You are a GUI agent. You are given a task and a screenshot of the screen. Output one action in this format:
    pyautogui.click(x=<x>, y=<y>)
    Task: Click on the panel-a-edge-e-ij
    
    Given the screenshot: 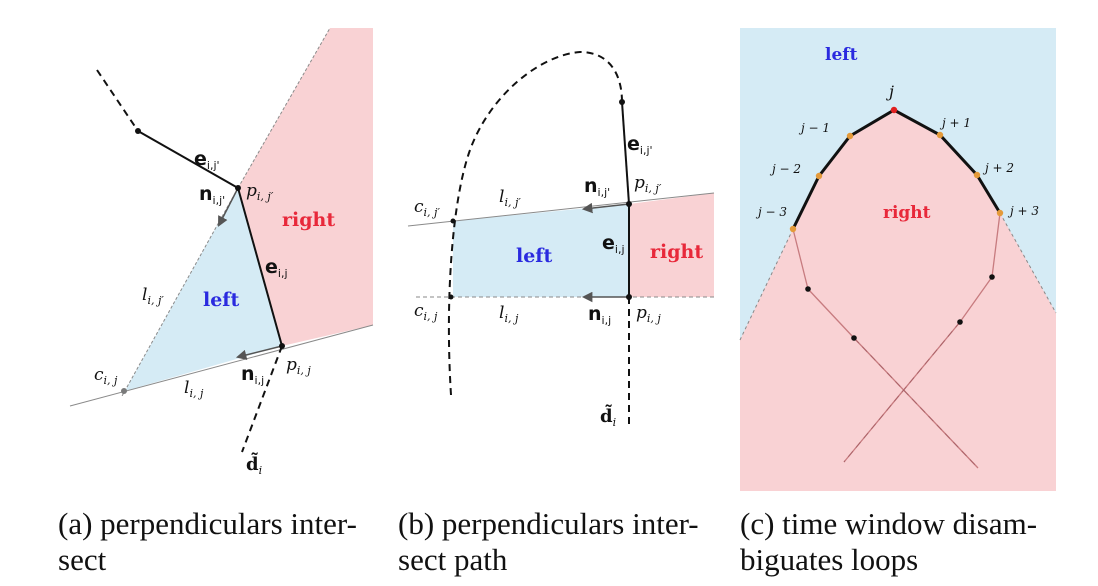 What is the action you would take?
    pyautogui.click(x=260, y=267)
    